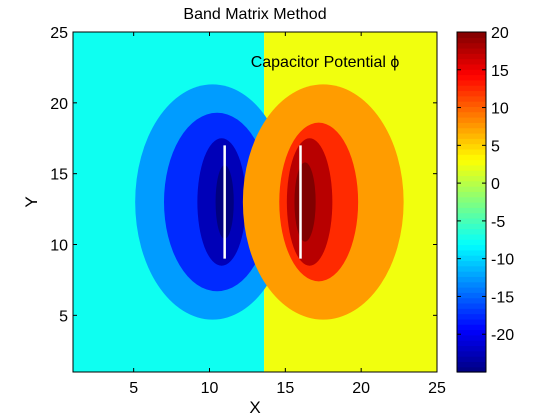  Describe the element at coordinates (495, 146) in the screenshot. I see `colorbar-tick-label: 5` at that location.